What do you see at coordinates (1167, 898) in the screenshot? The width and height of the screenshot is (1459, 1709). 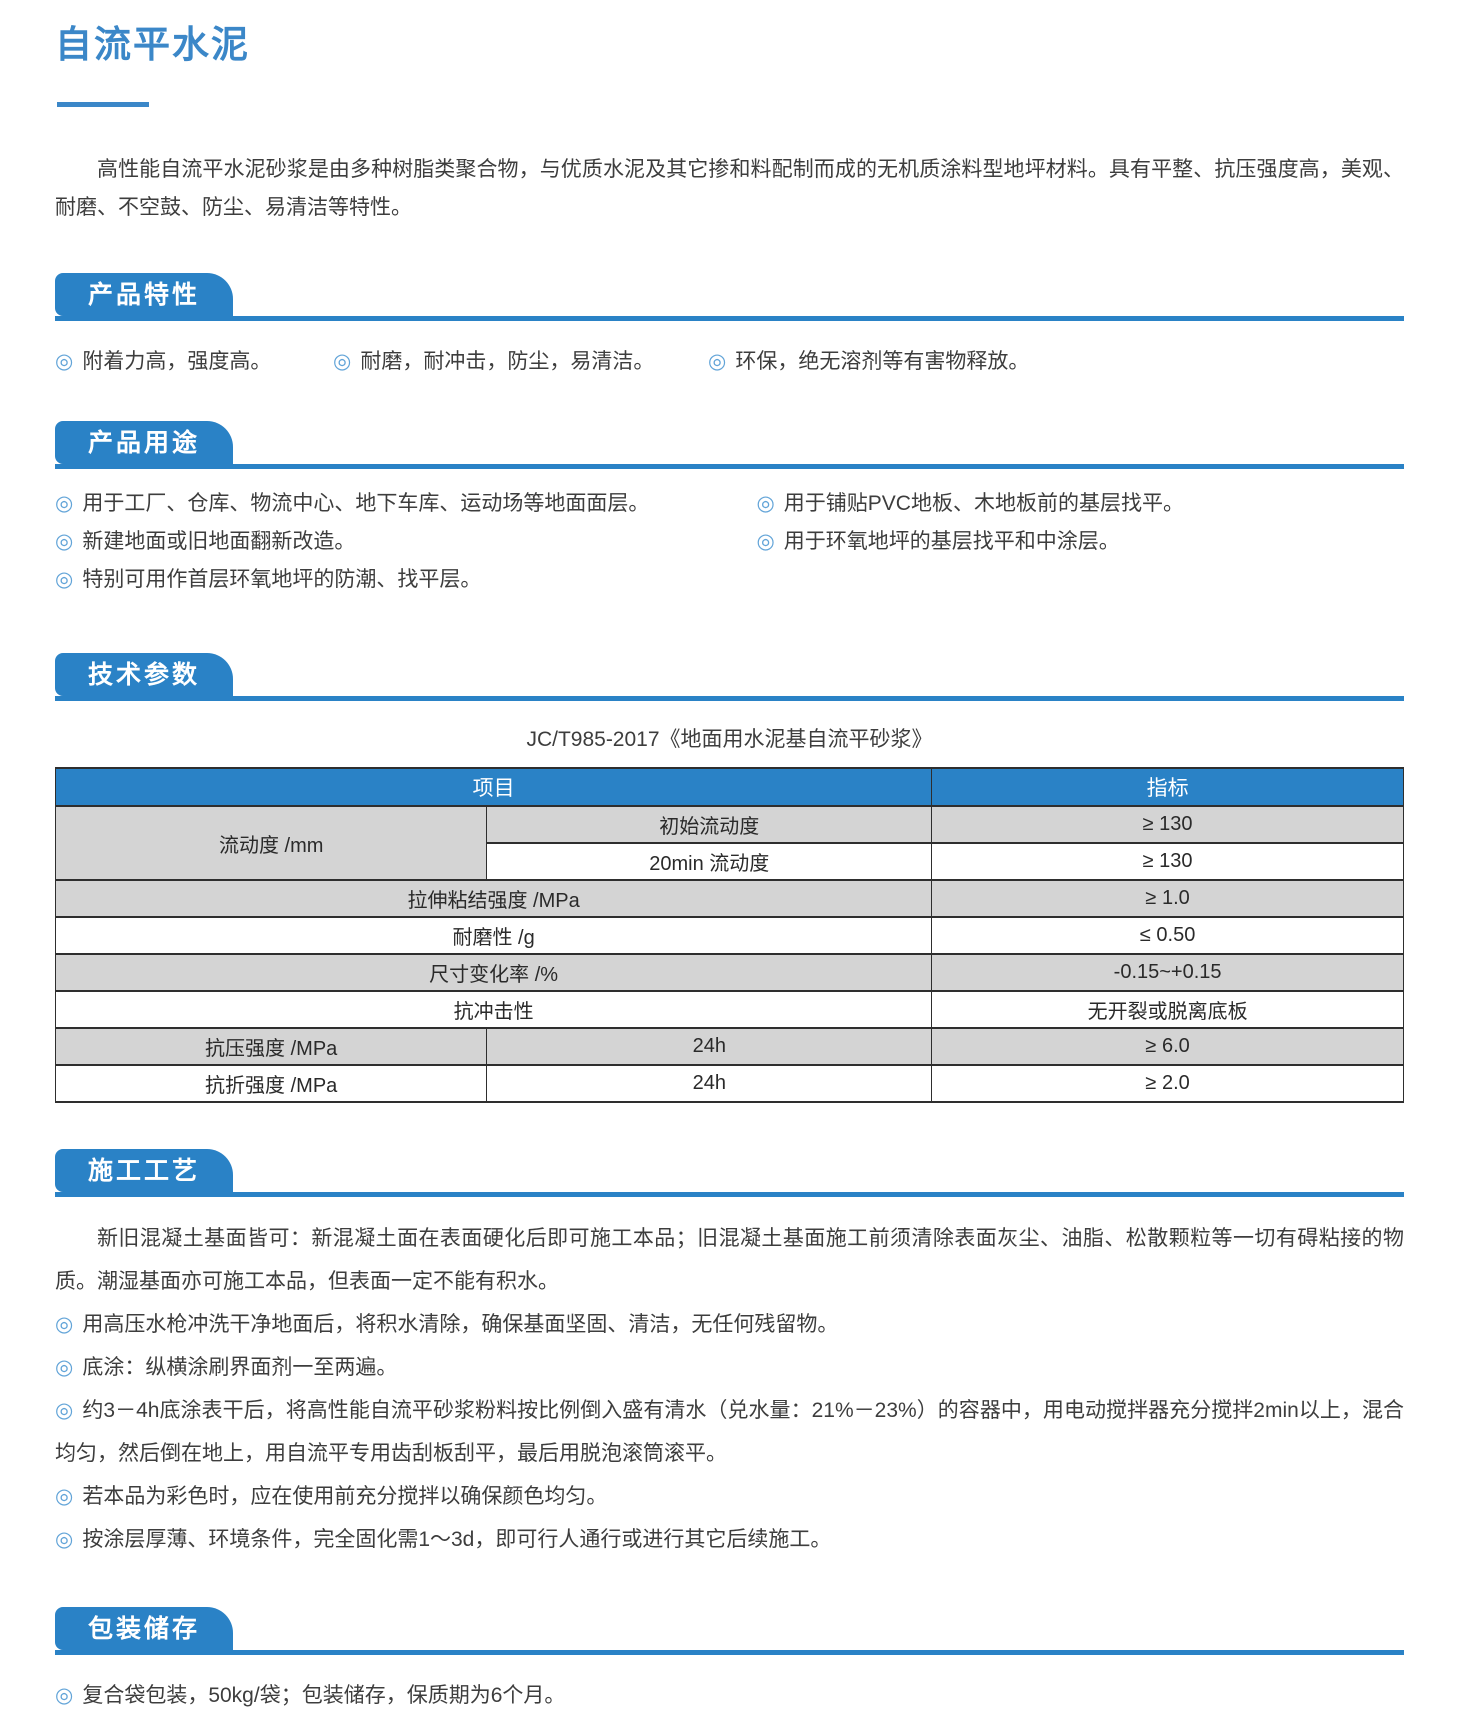 I see `cell-value: ≥ 1.0` at bounding box center [1167, 898].